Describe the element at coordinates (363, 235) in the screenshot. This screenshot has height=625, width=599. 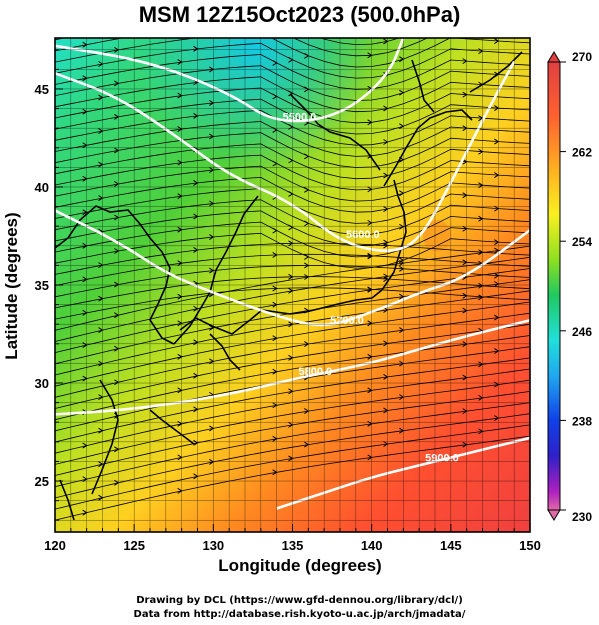
I see `contour-label: 5600.0` at that location.